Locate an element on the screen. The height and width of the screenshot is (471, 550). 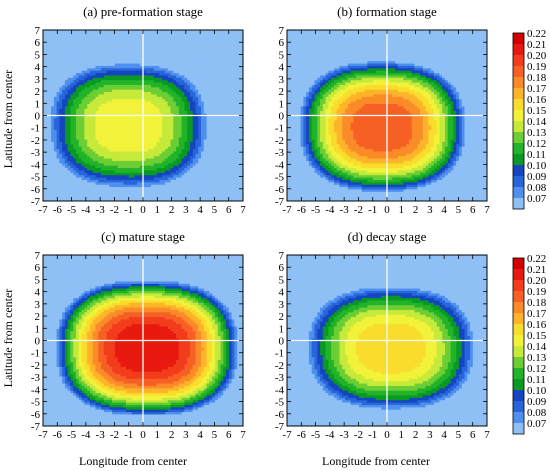
heatmap-field is located at coordinates (387, 115).